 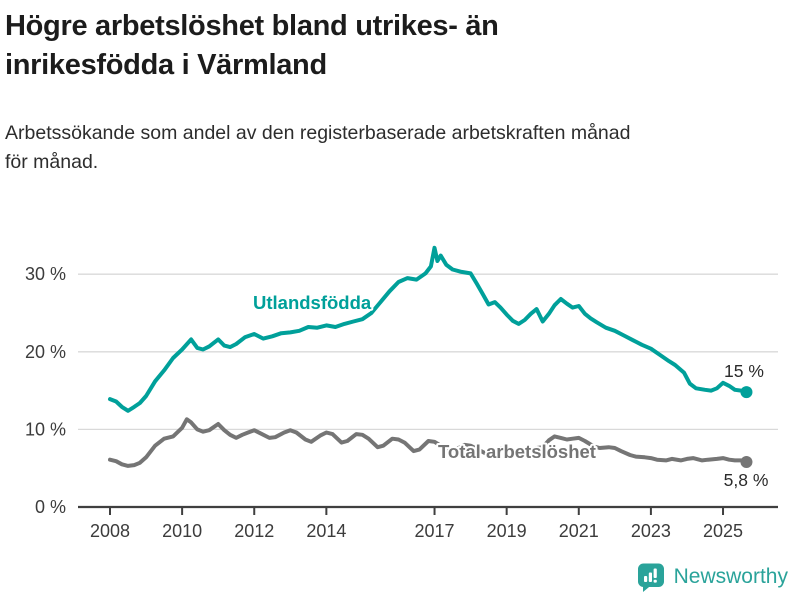 What do you see at coordinates (651, 531) in the screenshot?
I see `x-tick-label-2023: 2023` at bounding box center [651, 531].